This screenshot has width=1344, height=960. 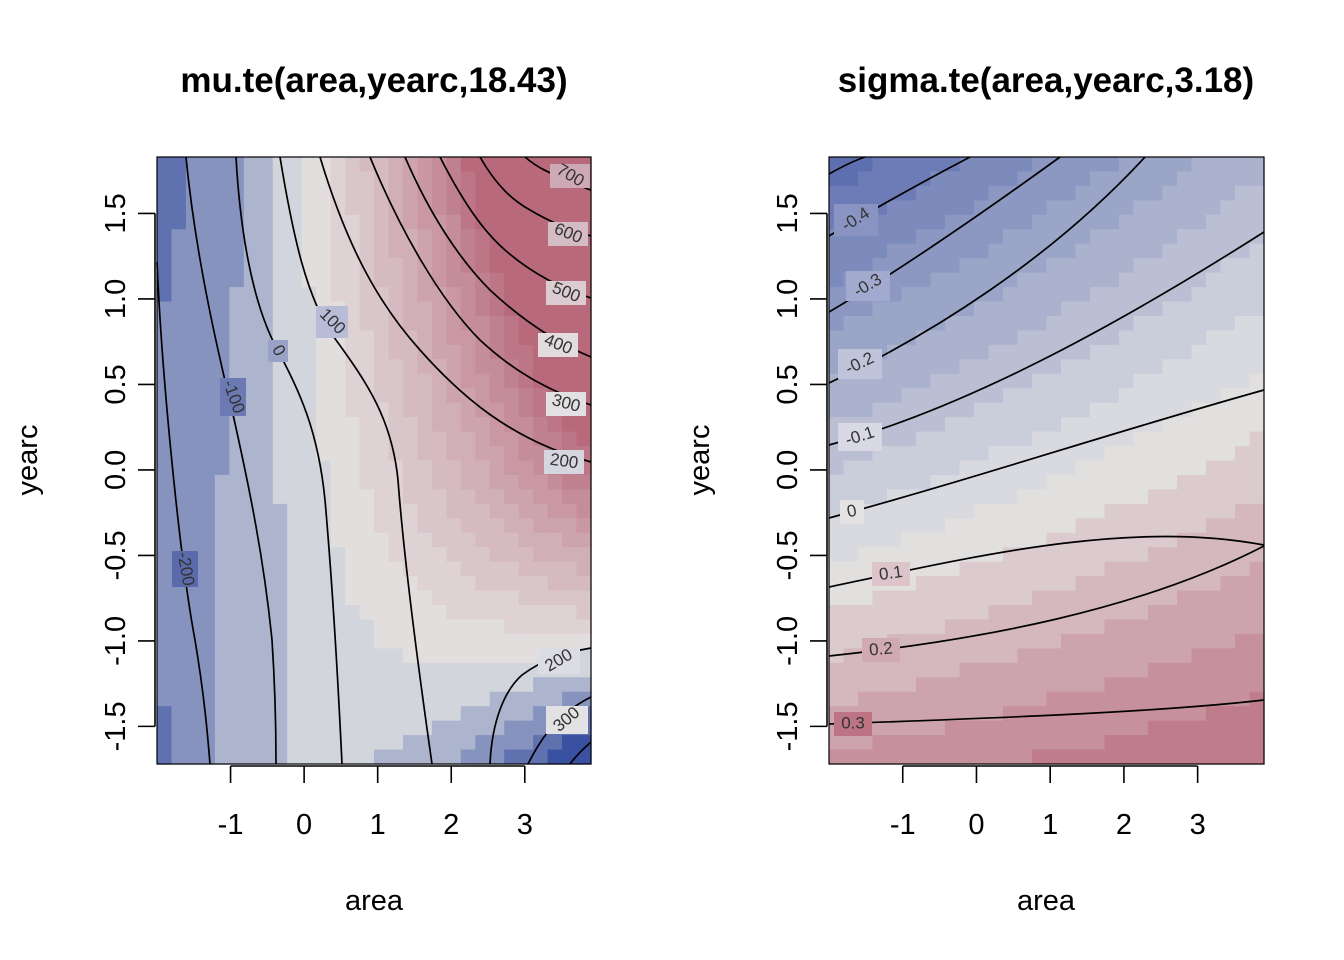 I want to click on mu-clabel-bg, so click(x=278, y=351).